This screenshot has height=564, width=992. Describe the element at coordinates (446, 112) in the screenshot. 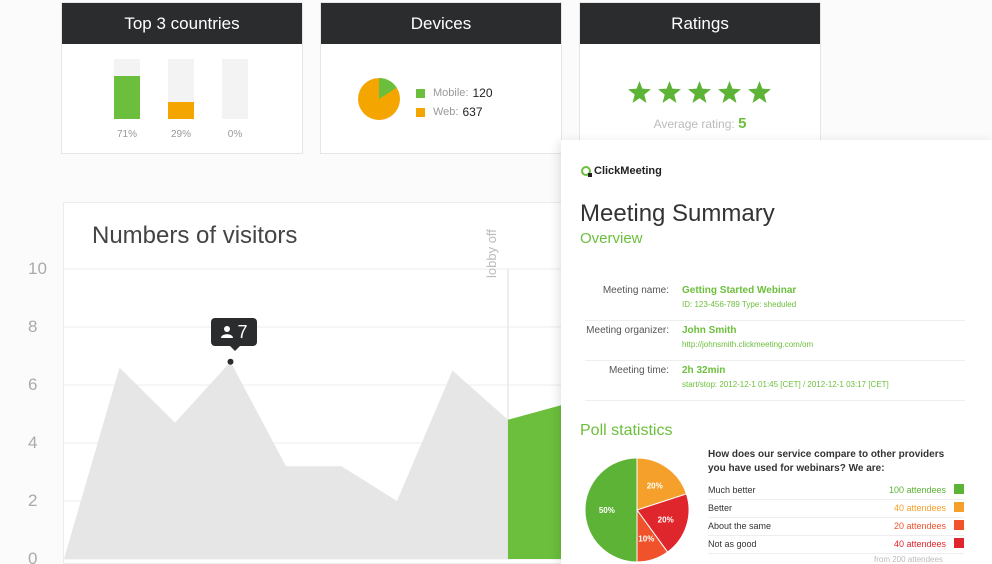

I see `web-label: Web:` at that location.